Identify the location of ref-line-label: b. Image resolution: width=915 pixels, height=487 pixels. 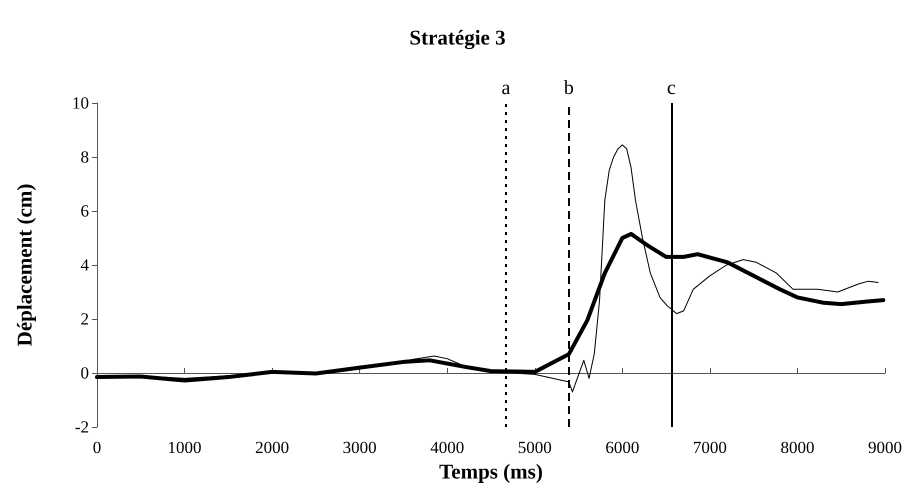
(569, 88).